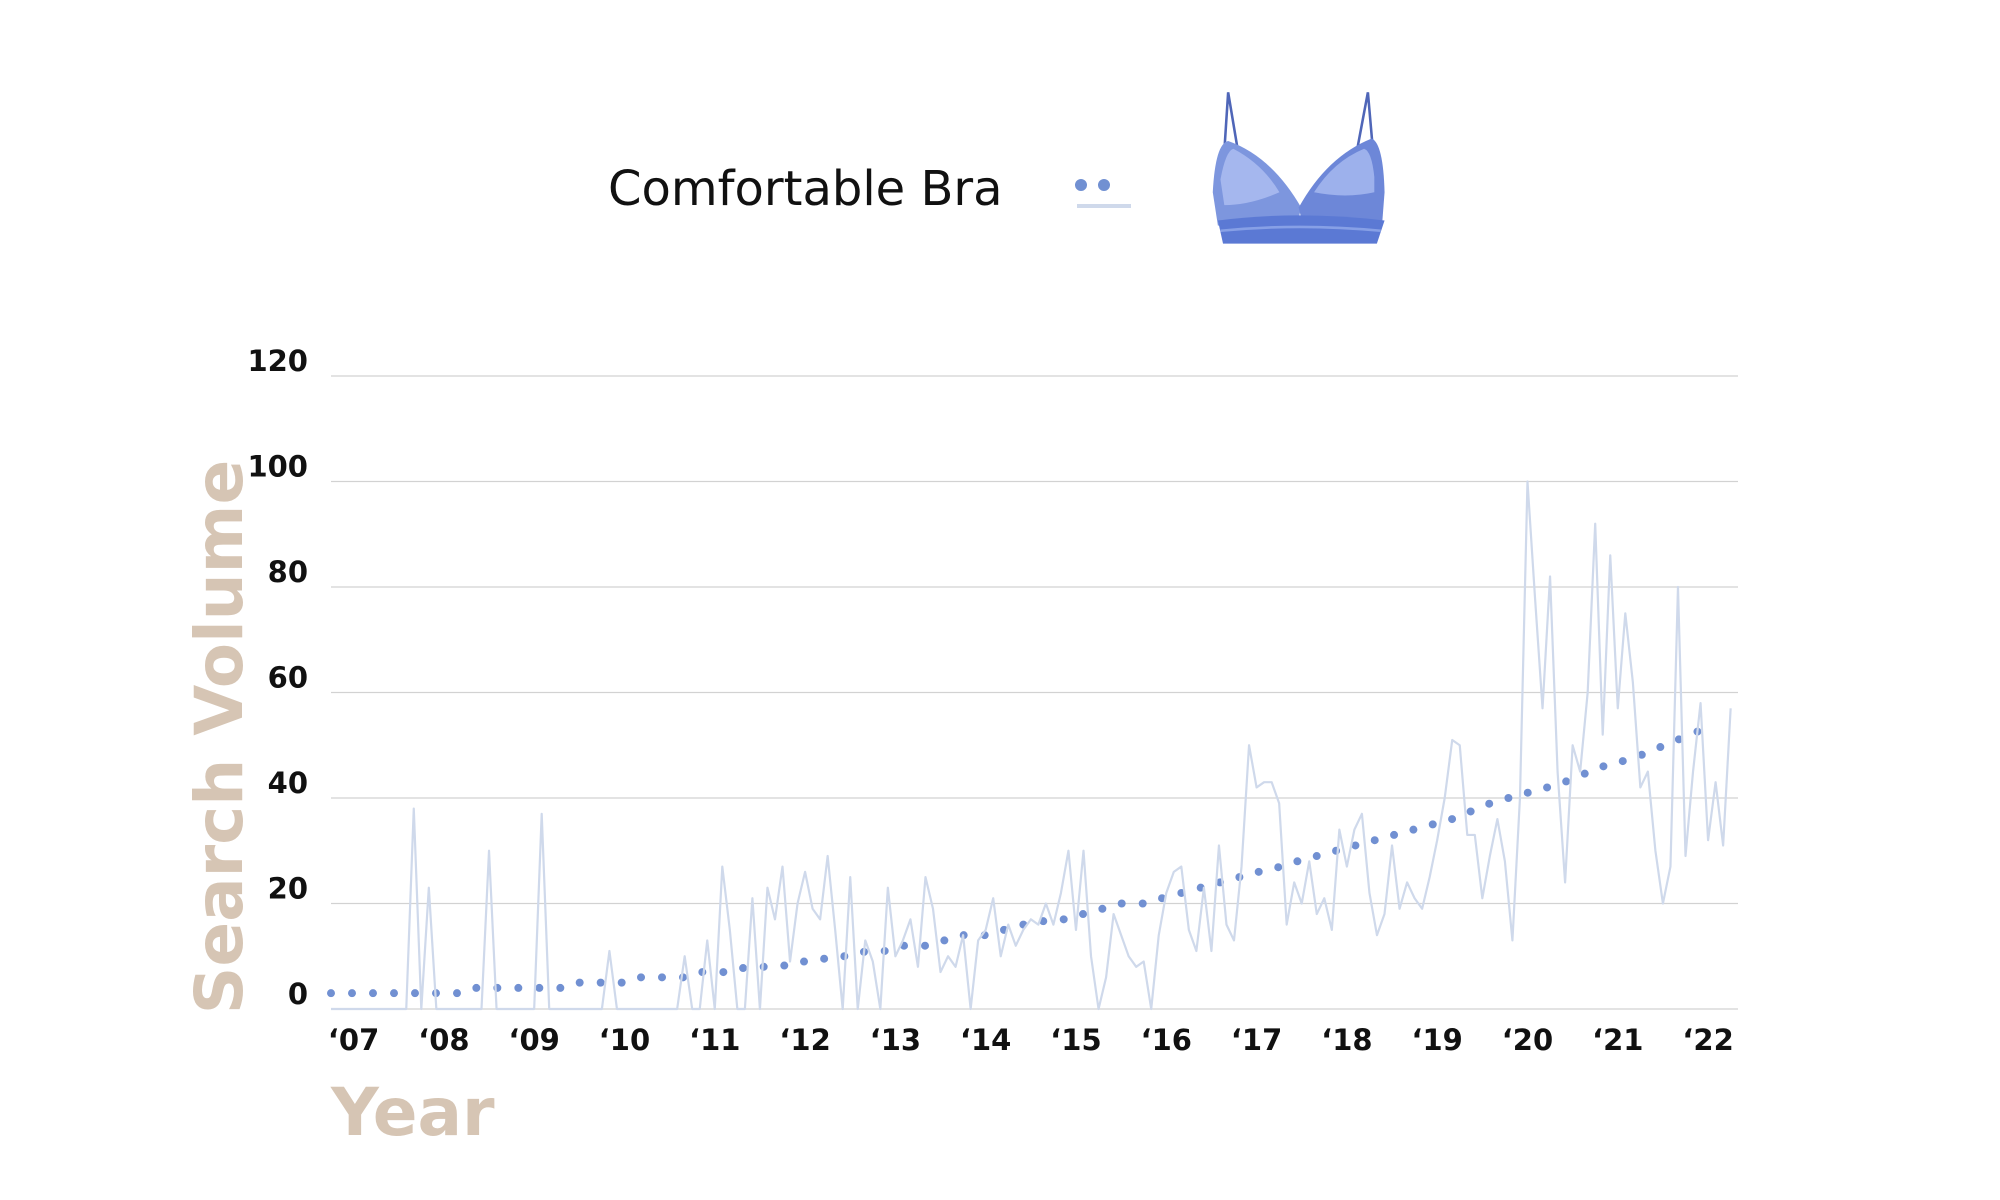  Describe the element at coordinates (288, 889) in the screenshot. I see `y-tick-label: 20` at that location.